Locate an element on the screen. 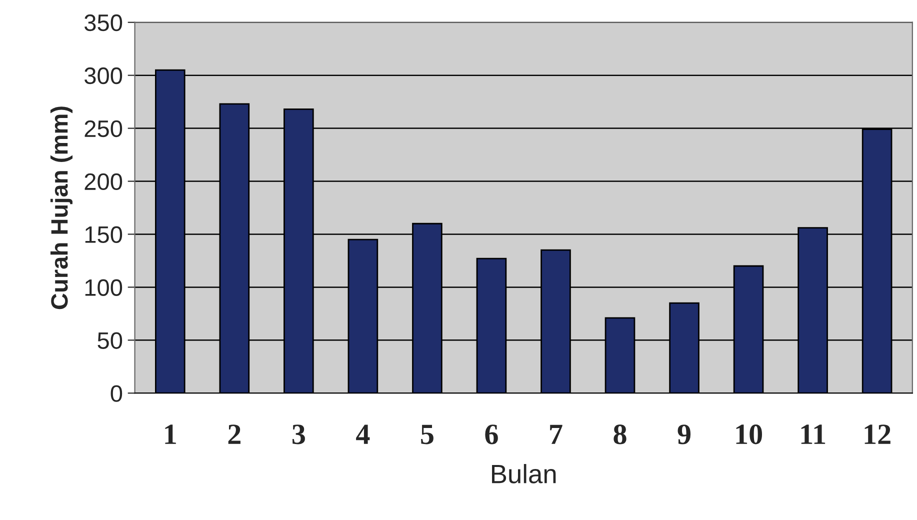 The width and height of the screenshot is (917, 520). x-tick-label: 8 is located at coordinates (620, 434).